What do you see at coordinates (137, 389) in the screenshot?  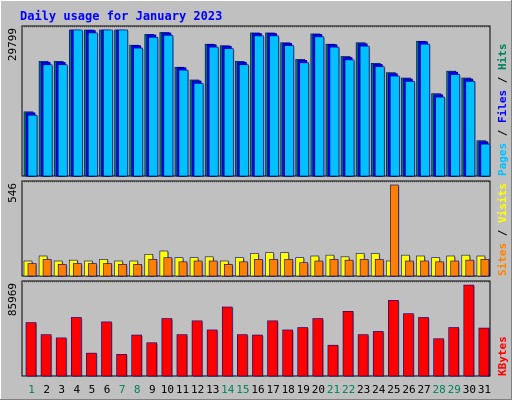 I see `x-tick-label: 8` at bounding box center [137, 389].